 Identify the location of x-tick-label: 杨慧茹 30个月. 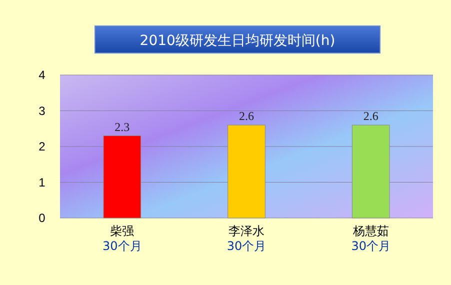
(370, 238).